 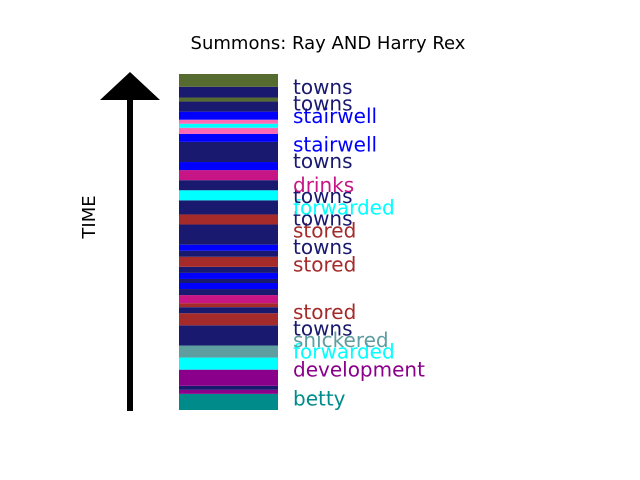 What do you see at coordinates (328, 43) in the screenshot?
I see `chart-title: Summons: Ray AND Harry Rex` at bounding box center [328, 43].